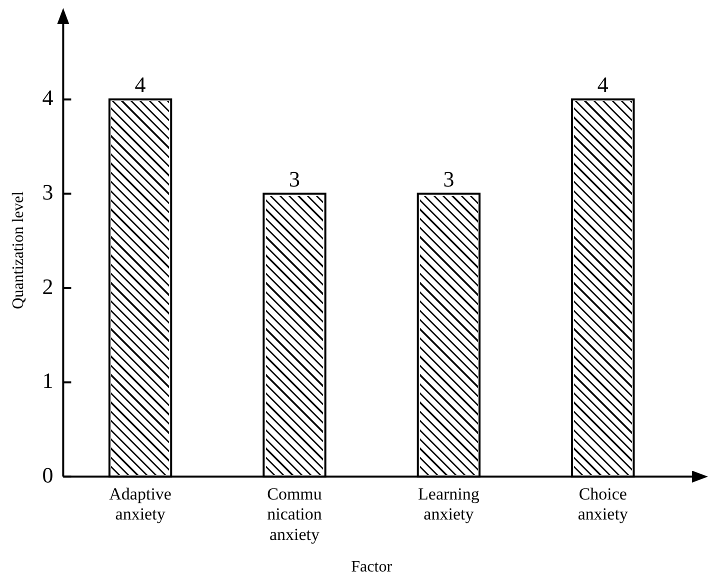 Image resolution: width=710 pixels, height=586 pixels. I want to click on x-tick-label: Learning anxiety, so click(449, 504).